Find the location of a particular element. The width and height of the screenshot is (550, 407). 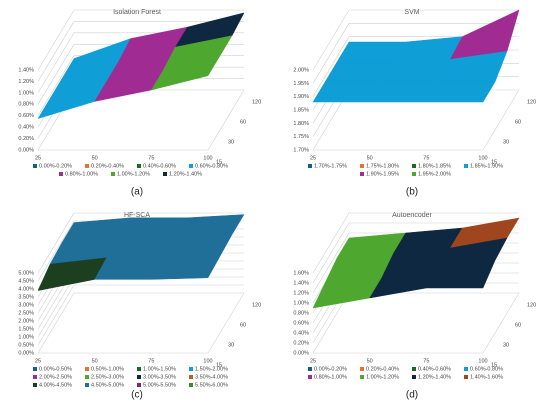

legend-label: 2.00%-2.50% is located at coordinates (55, 377).